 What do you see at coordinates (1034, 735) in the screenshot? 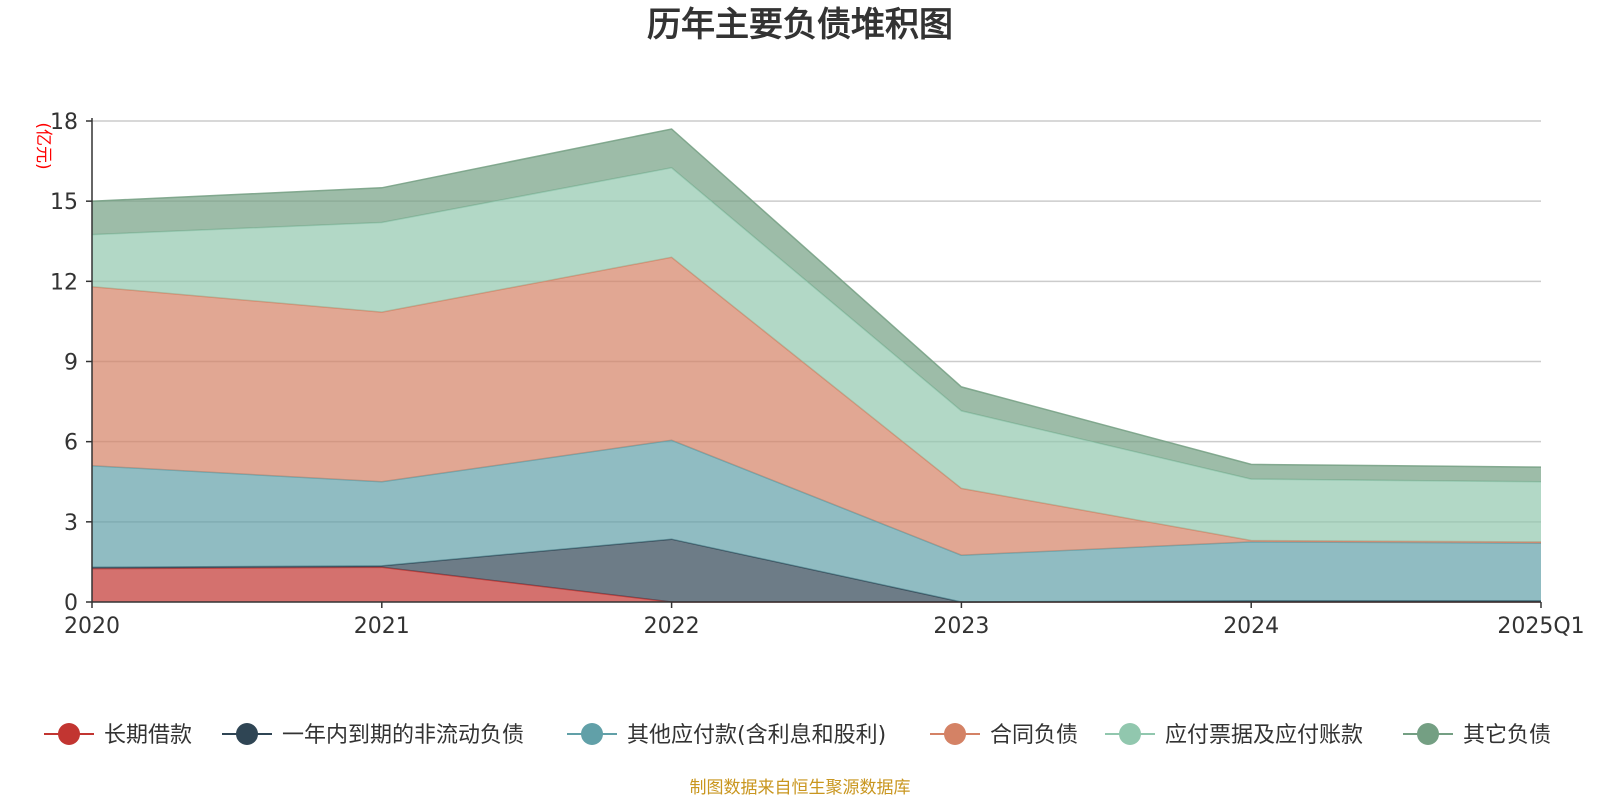
I see `legend-label: 合同负债` at bounding box center [1034, 735].